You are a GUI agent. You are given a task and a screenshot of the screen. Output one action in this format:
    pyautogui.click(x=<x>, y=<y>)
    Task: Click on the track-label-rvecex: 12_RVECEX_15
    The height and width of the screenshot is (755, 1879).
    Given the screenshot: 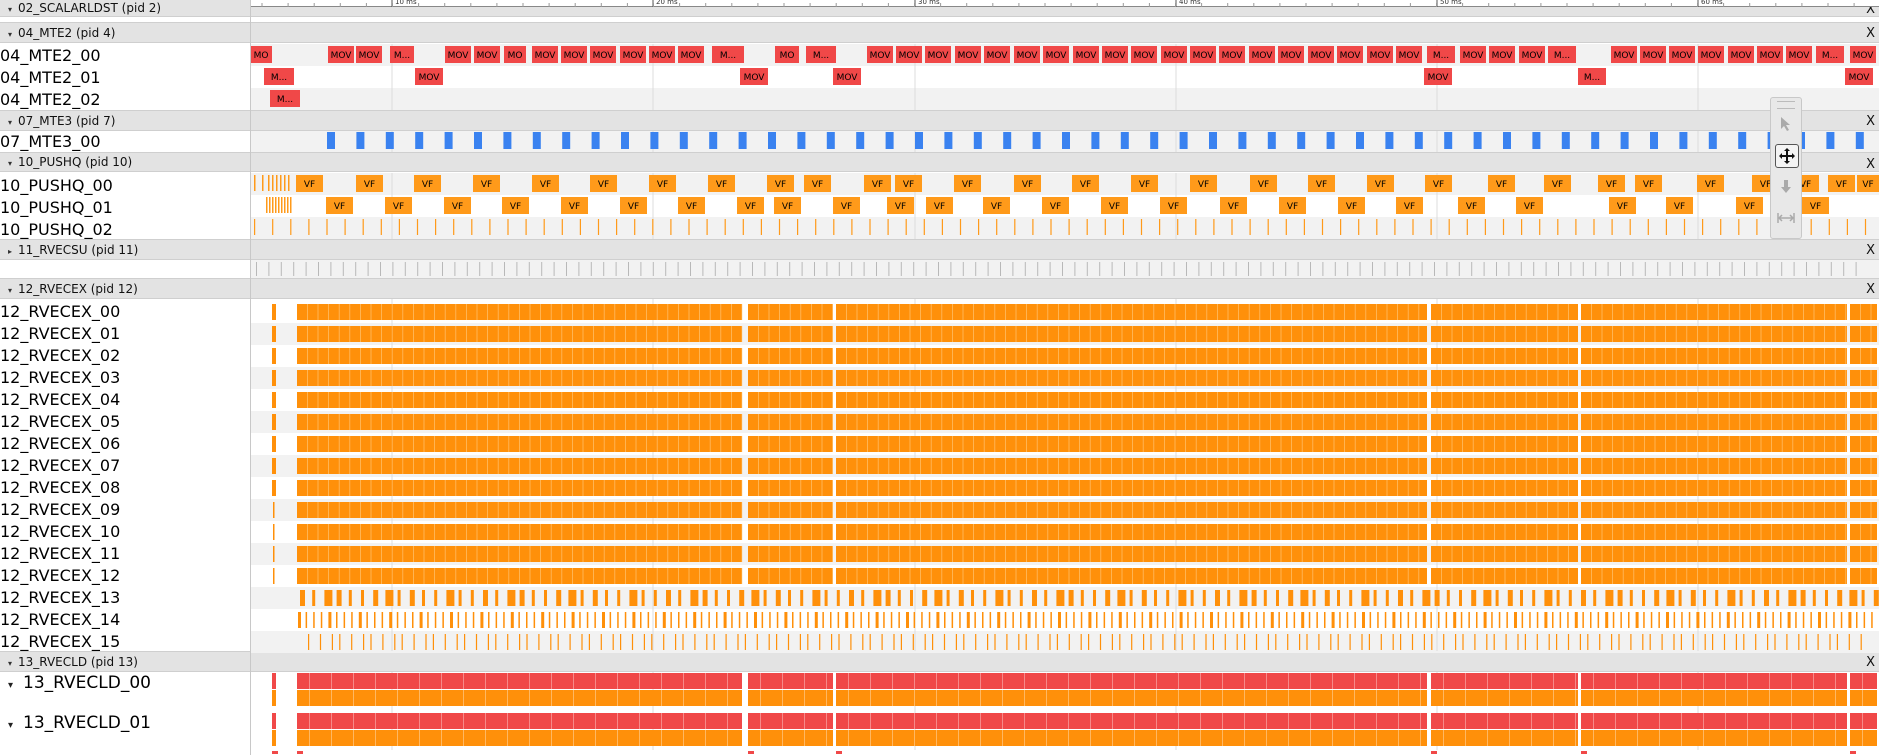 What is the action you would take?
    pyautogui.click(x=60, y=641)
    